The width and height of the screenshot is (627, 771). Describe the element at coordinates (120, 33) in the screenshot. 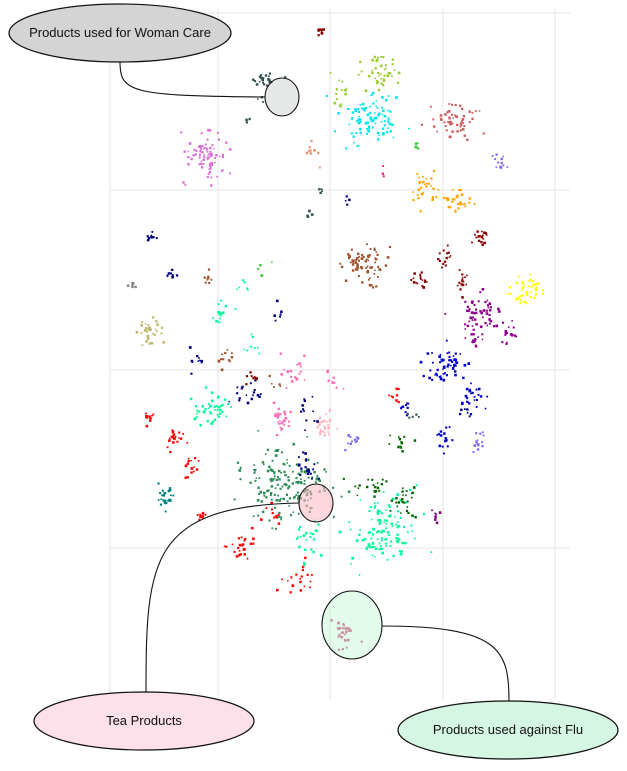

I see `callout-woman-care-bubble` at that location.